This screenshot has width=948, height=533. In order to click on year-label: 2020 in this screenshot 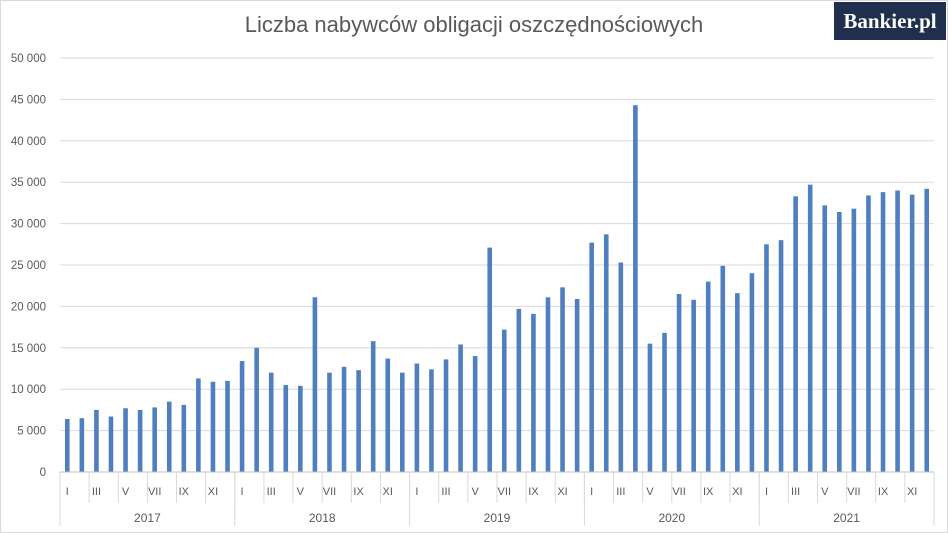, I will do `click(671, 518)`.